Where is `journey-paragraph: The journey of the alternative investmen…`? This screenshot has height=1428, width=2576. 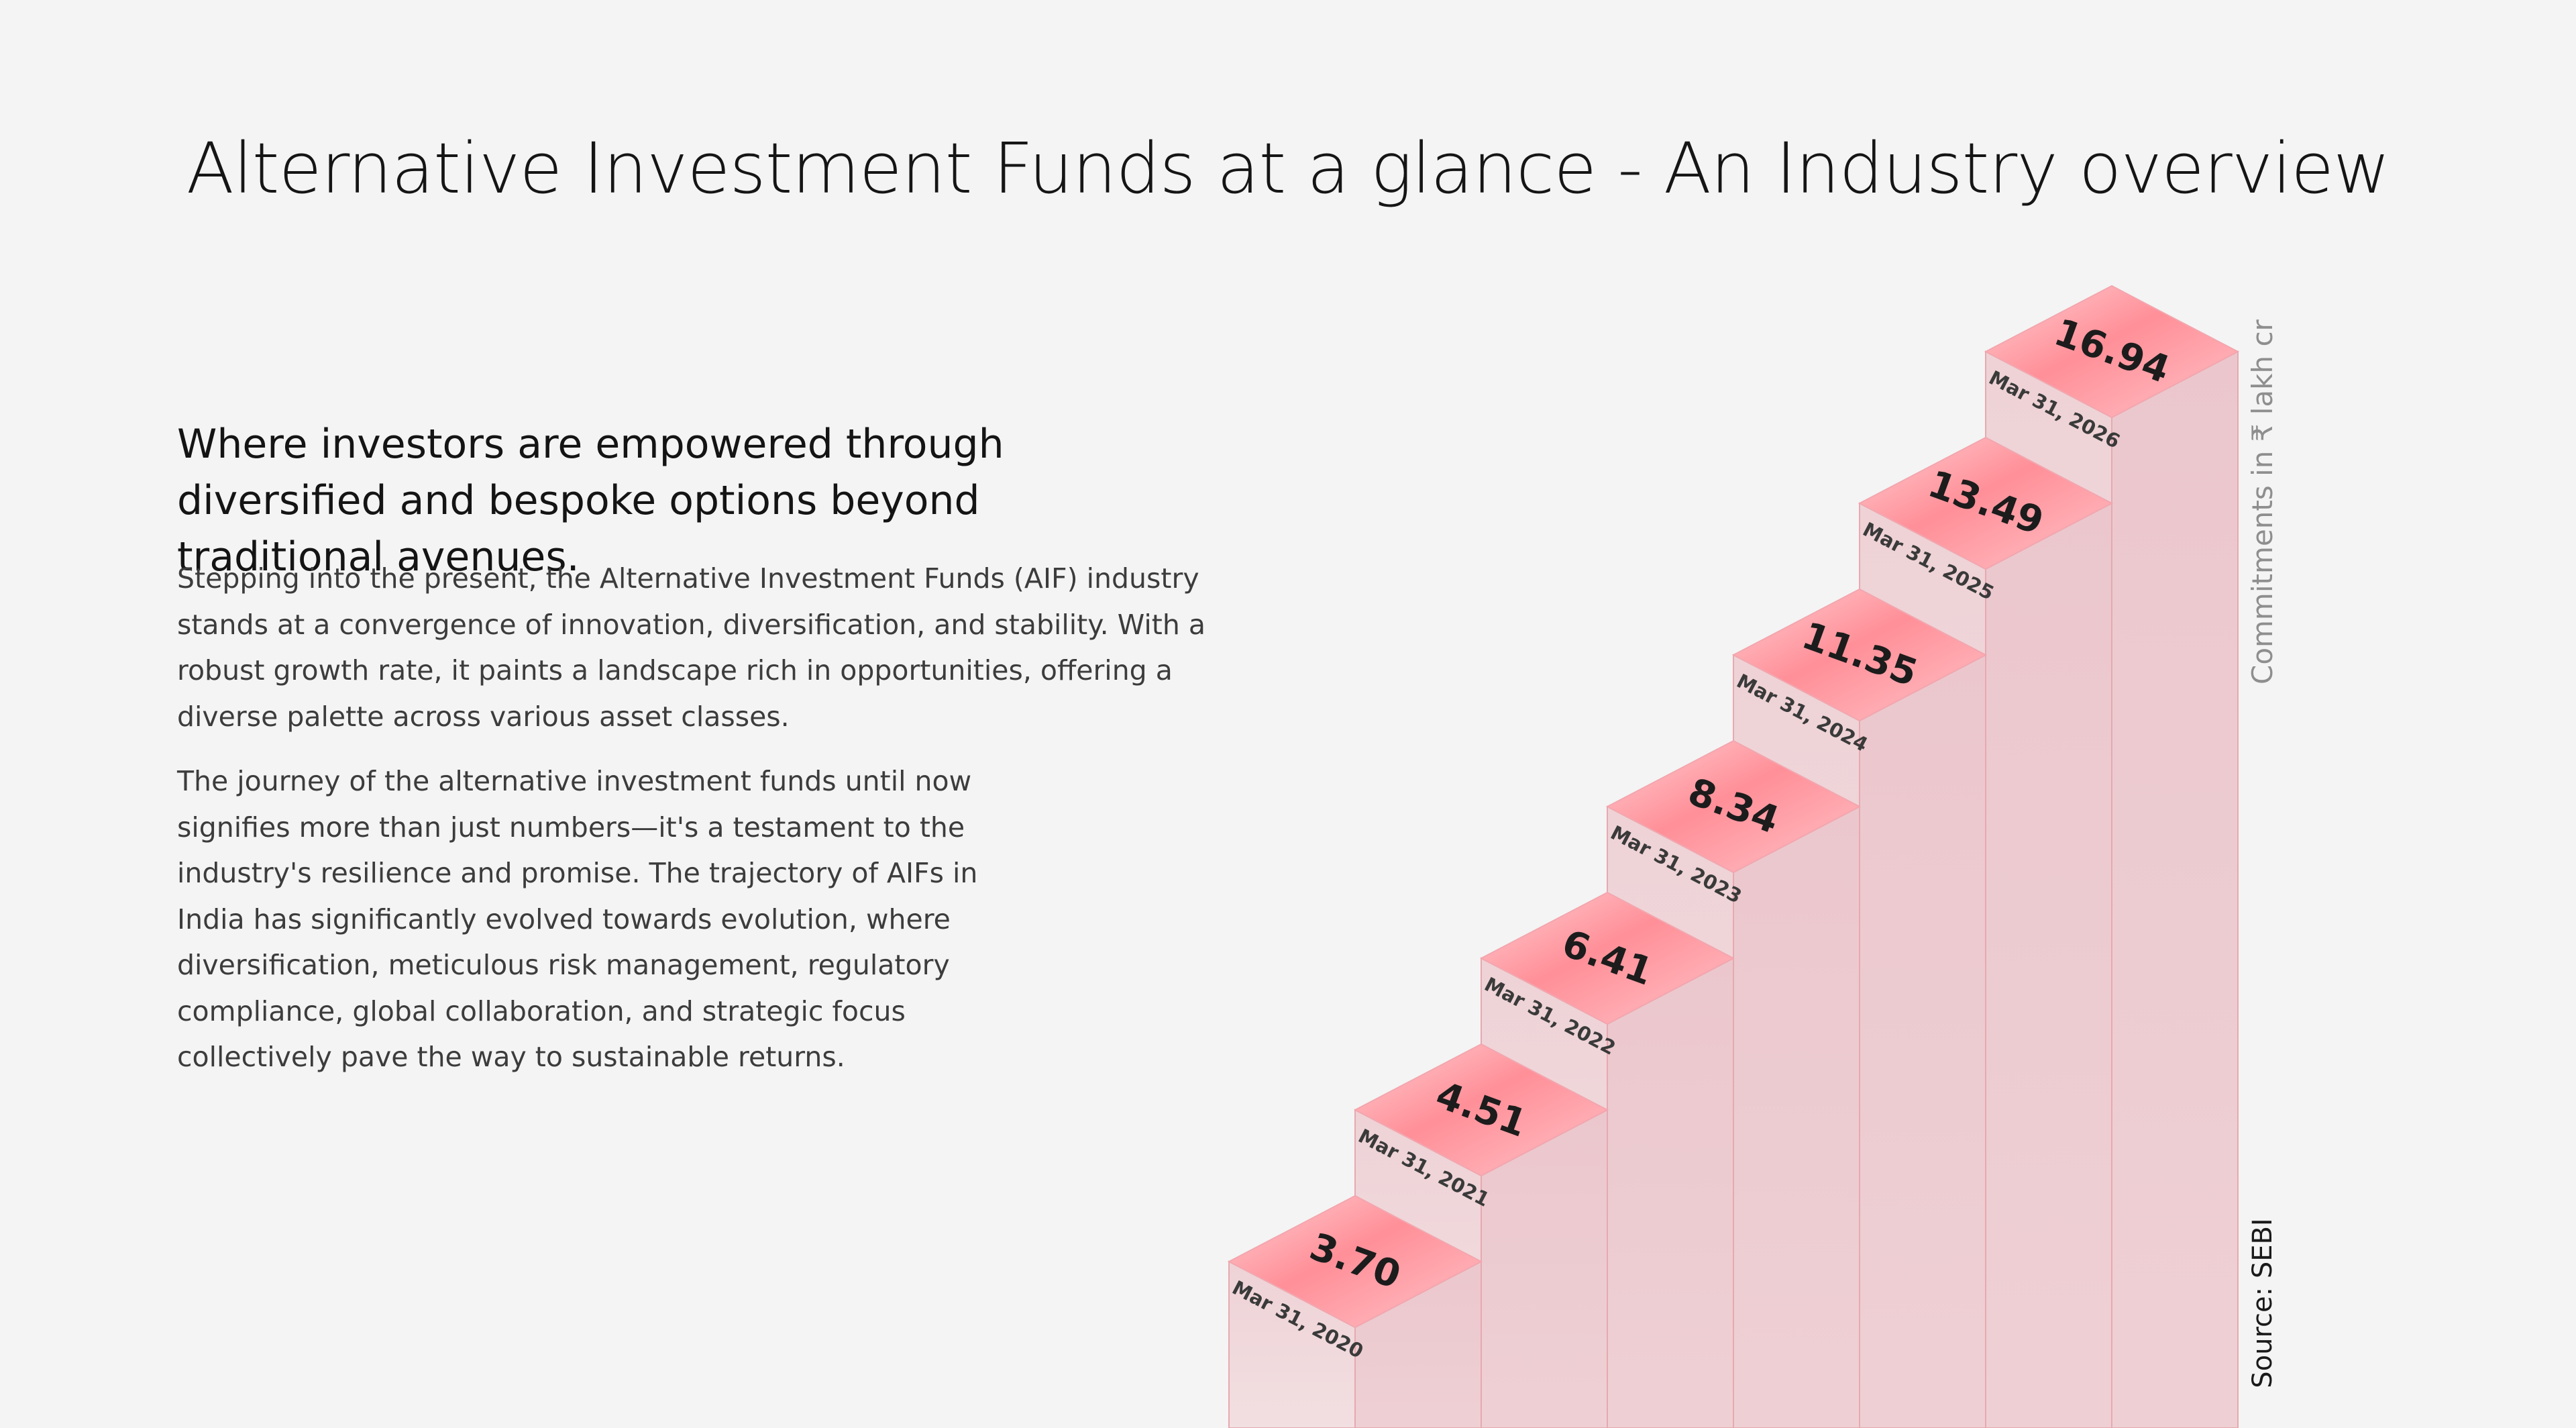 journey-paragraph: The journey of the alternative investmen… is located at coordinates (577, 919).